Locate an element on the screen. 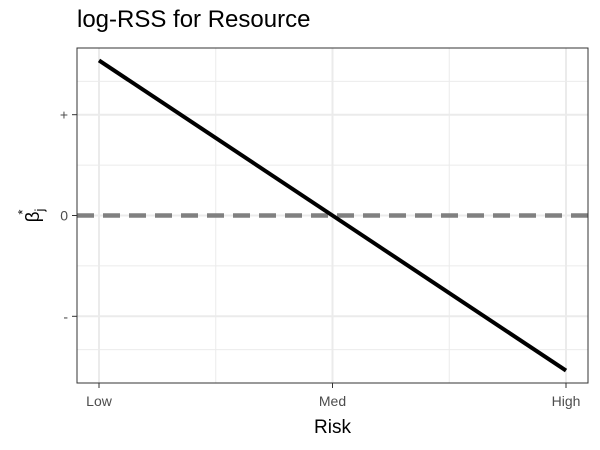 The image size is (600, 450). x-tick-label: High is located at coordinates (566, 401).